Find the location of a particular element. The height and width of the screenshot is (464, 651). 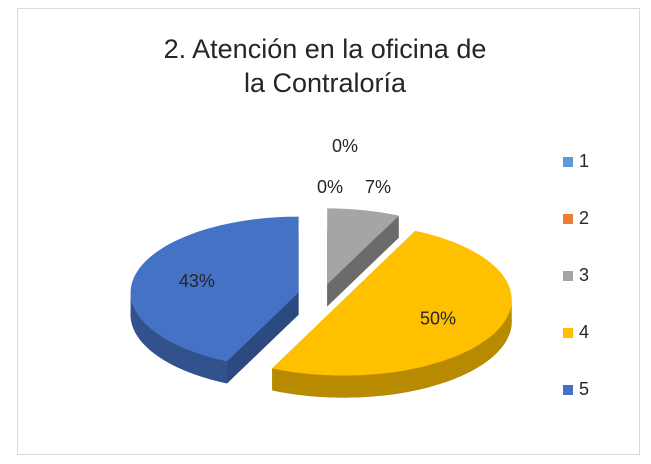

legend-label: 1 is located at coordinates (584, 161).